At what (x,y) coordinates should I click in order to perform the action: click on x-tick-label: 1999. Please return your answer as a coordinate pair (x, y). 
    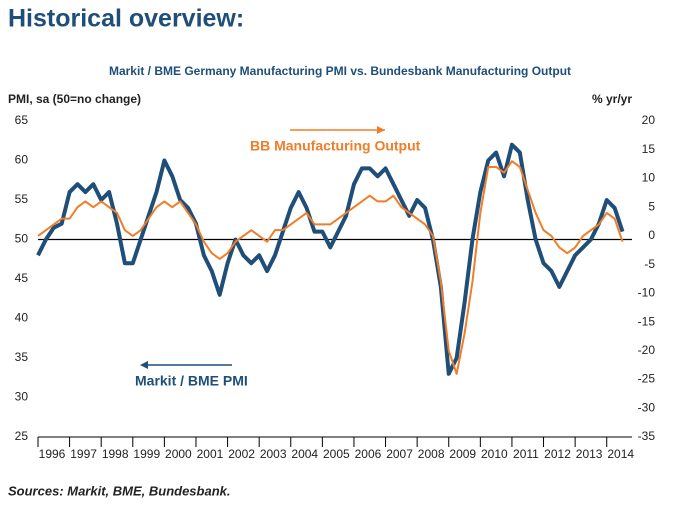
    Looking at the image, I should click on (146, 454).